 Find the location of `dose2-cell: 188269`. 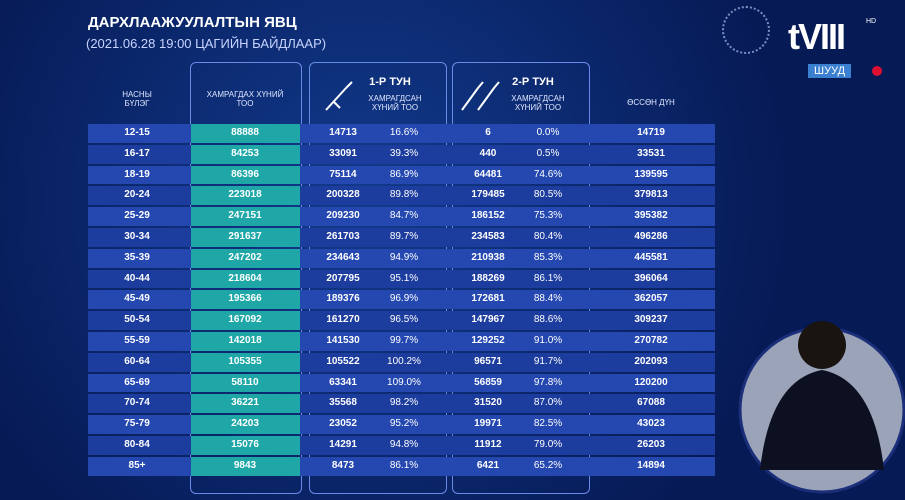

dose2-cell: 188269 is located at coordinates (488, 278).